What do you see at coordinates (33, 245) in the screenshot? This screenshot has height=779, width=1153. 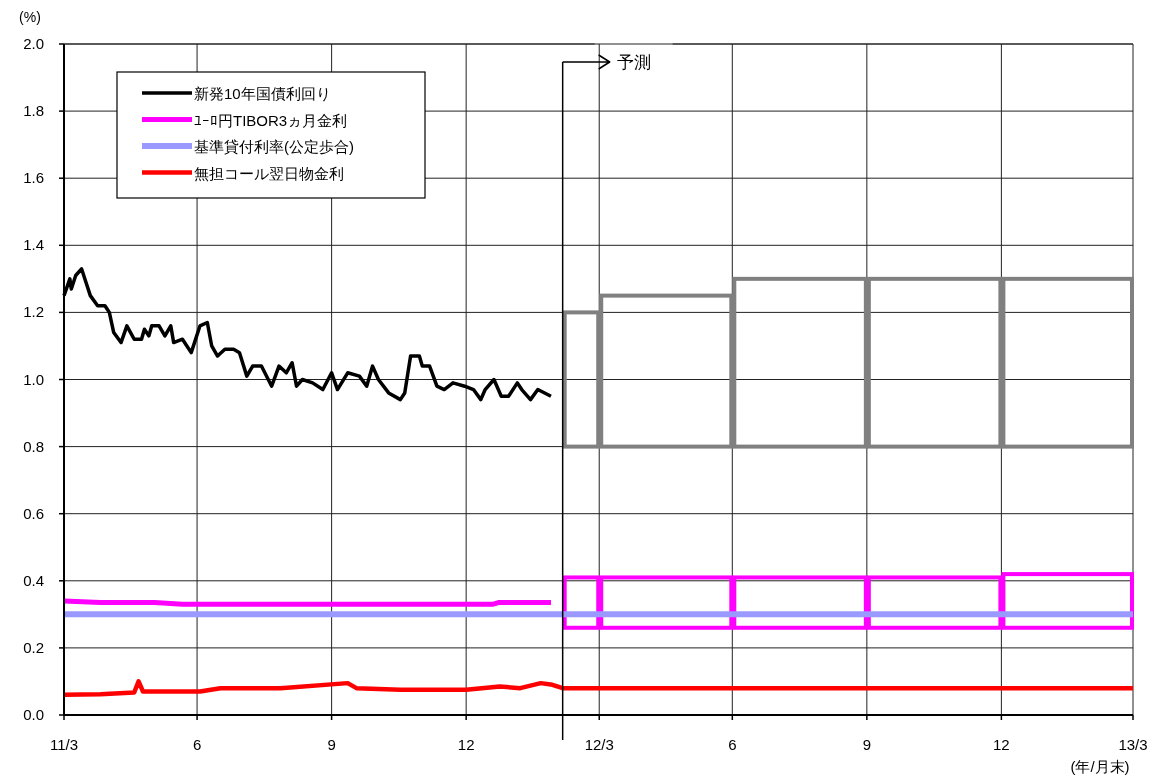 I see `y-tick-label: 1.4` at bounding box center [33, 245].